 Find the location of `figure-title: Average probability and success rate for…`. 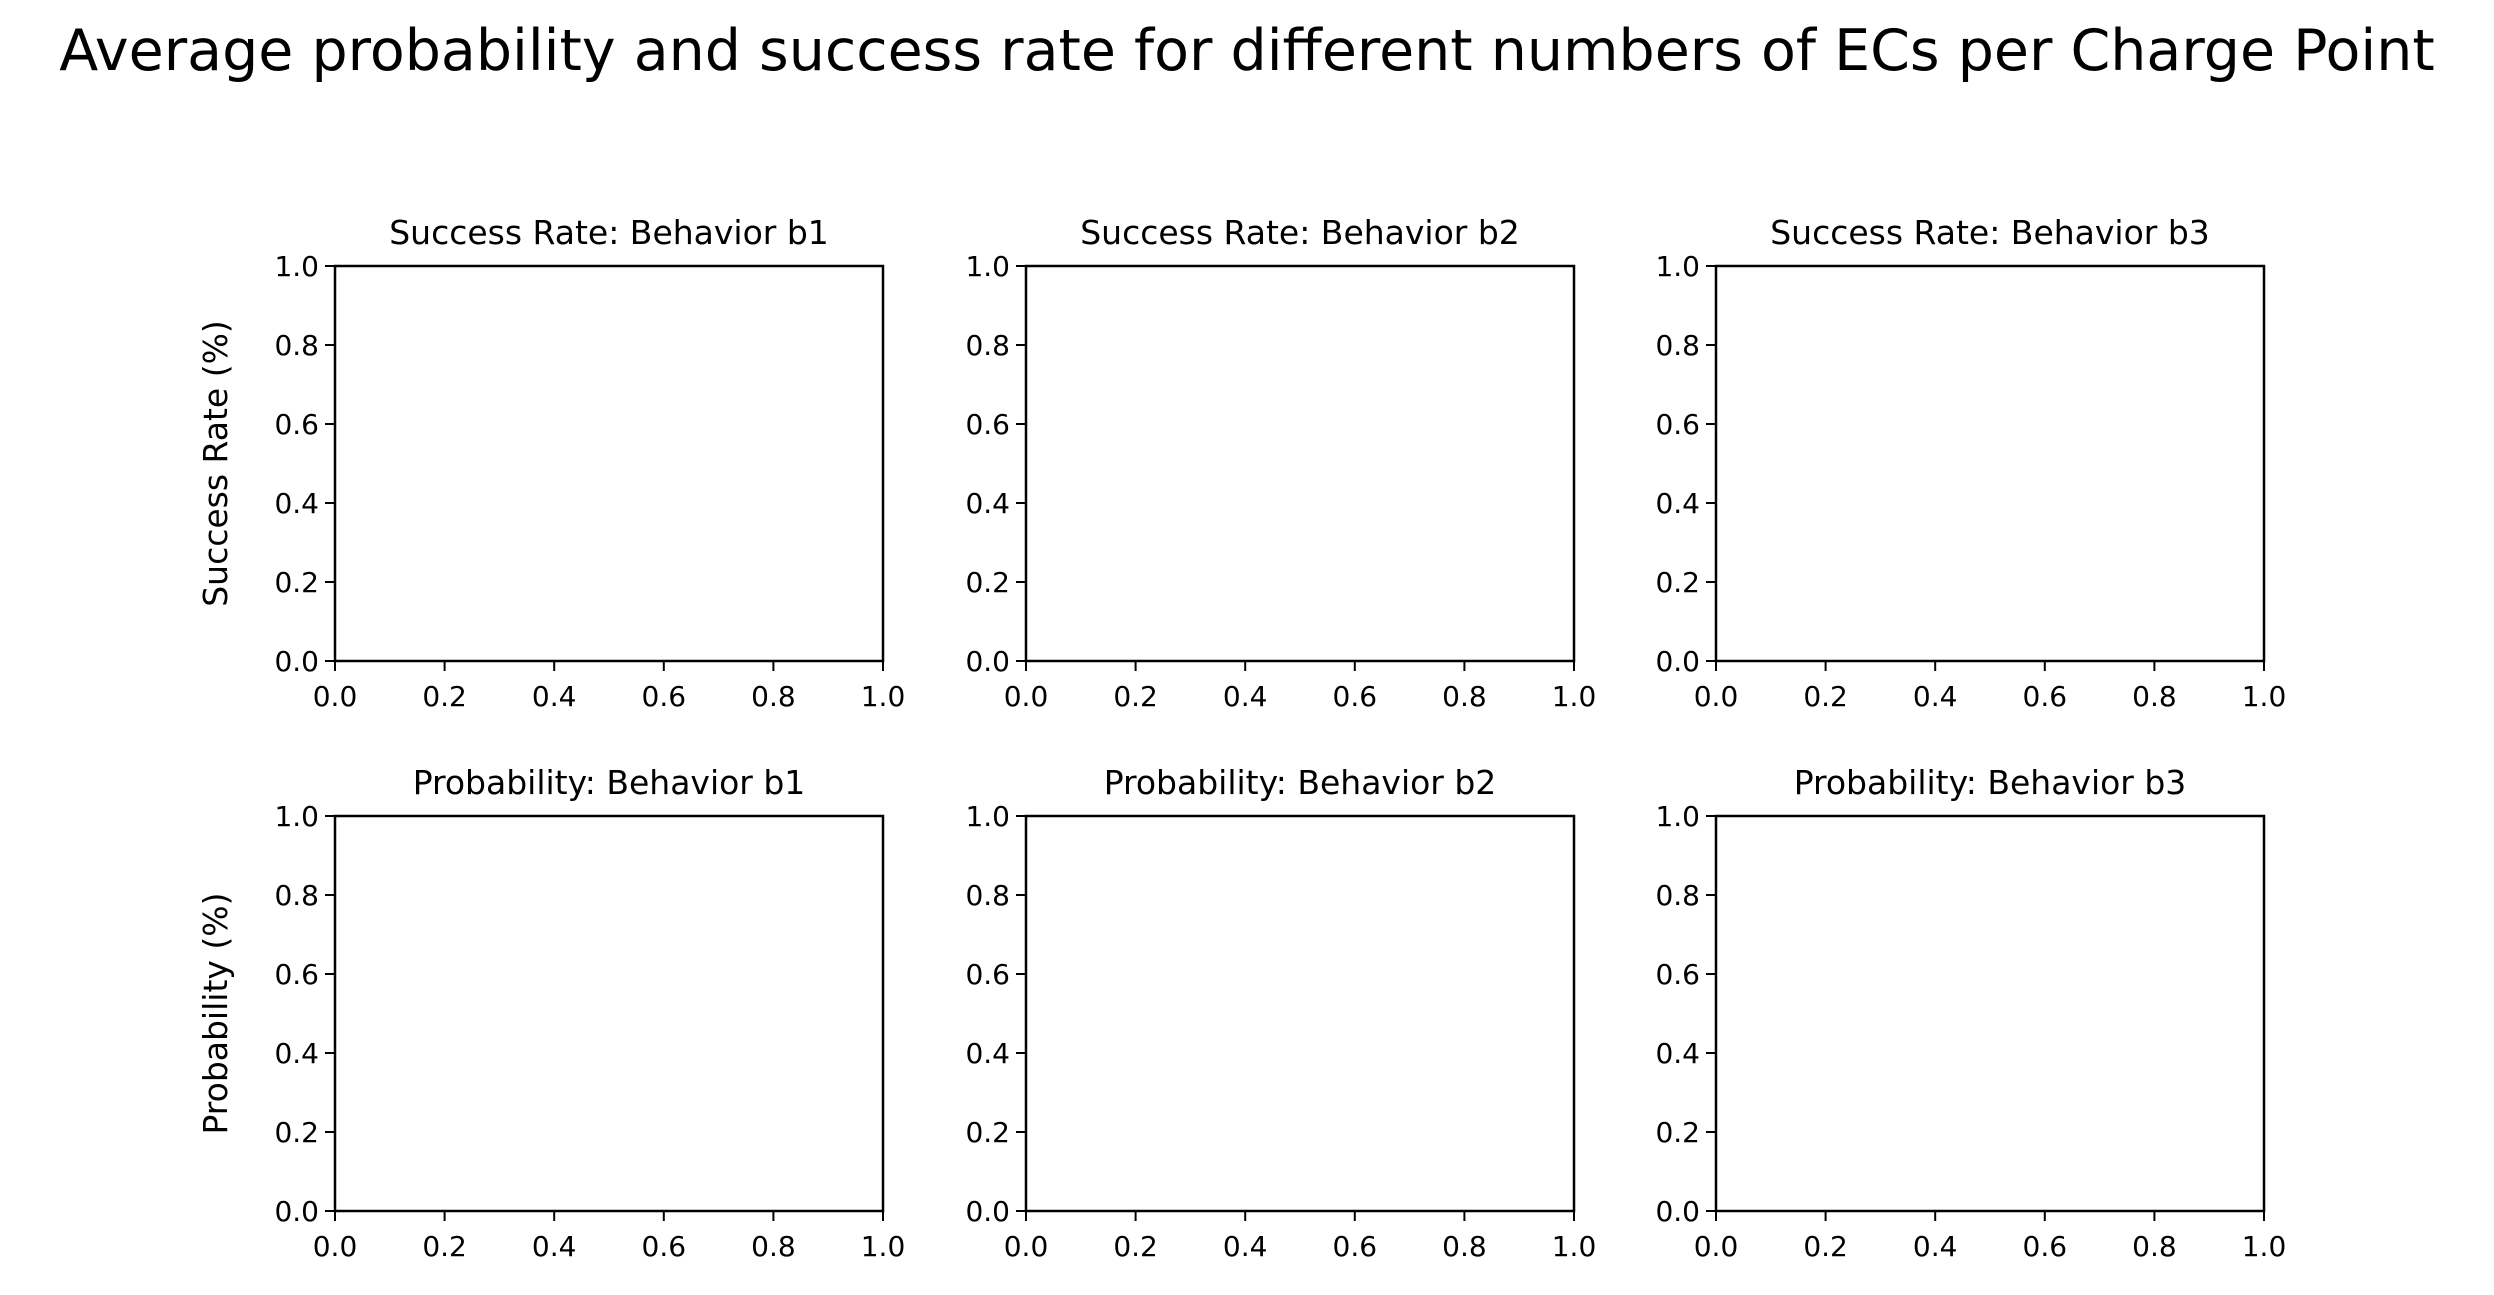

figure-title: Average probability and success rate for… is located at coordinates (1246, 51).